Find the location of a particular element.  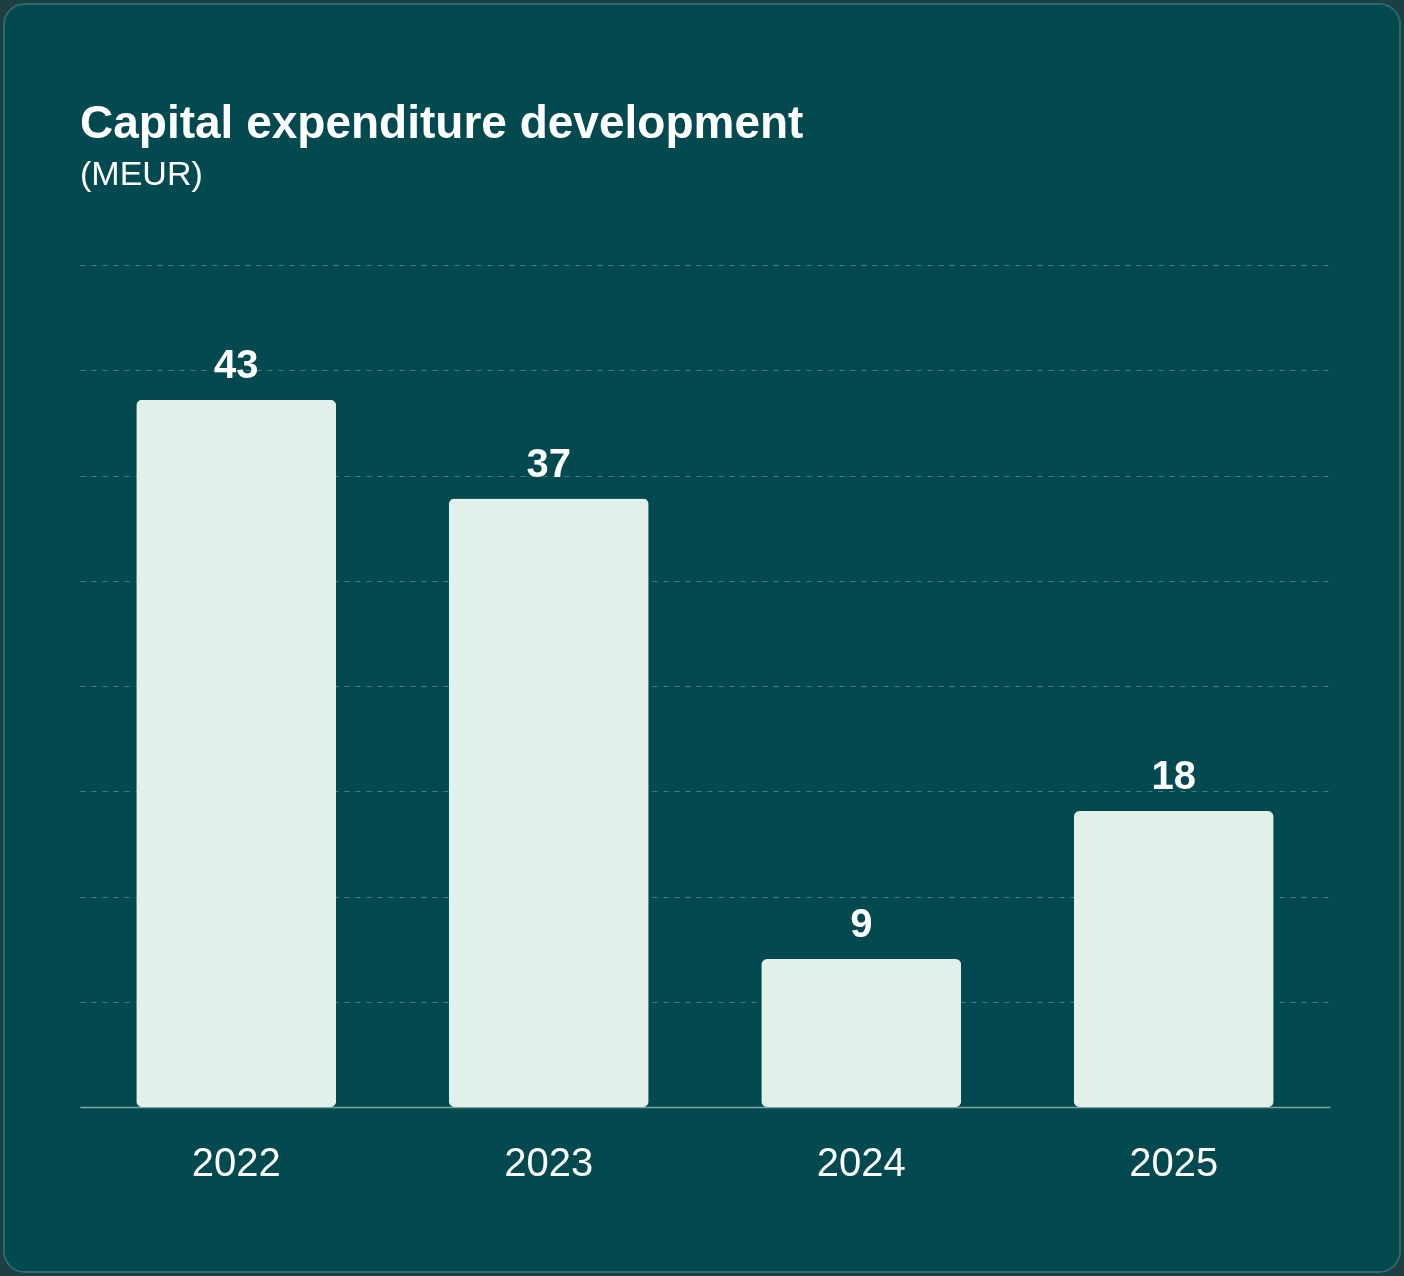

chart-subtitle: (MEUR) is located at coordinates (141, 173).